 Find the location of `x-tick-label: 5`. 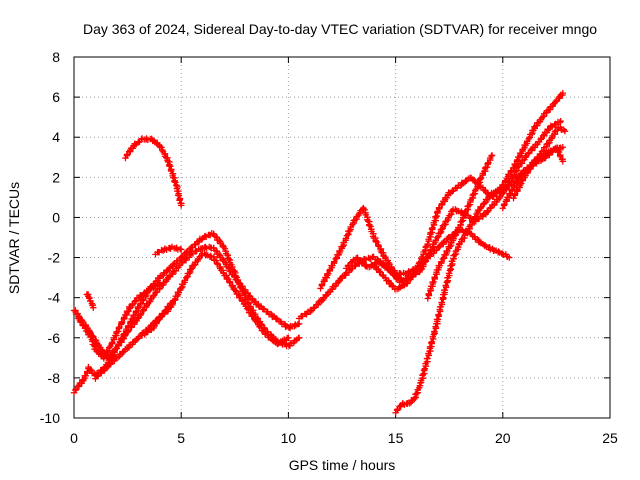

x-tick-label: 5 is located at coordinates (181, 438).